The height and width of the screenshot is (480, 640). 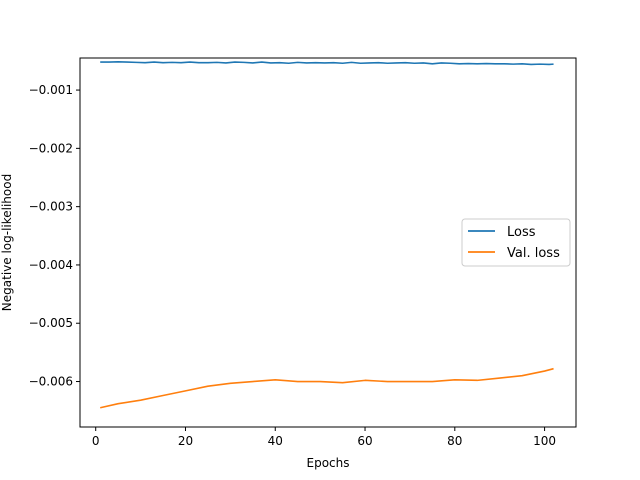 I want to click on x-tick-label: 0, so click(x=96, y=441).